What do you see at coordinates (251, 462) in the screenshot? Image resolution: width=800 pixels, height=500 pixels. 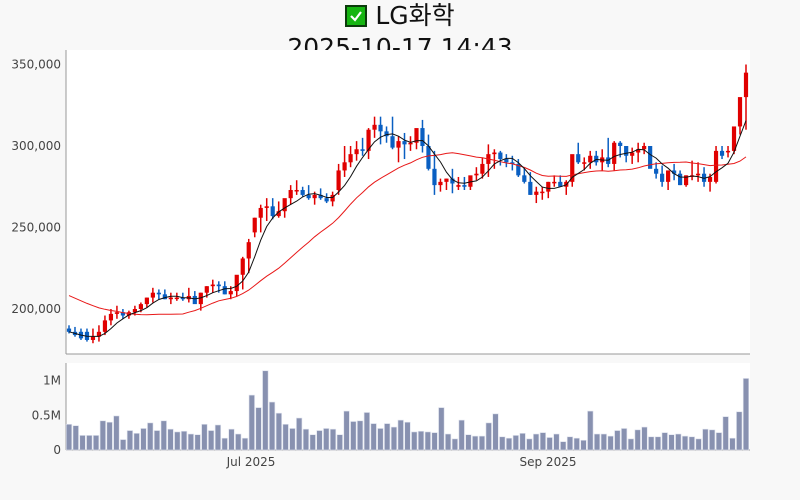 I see `x-tick-label: Jul 2025` at bounding box center [251, 462].